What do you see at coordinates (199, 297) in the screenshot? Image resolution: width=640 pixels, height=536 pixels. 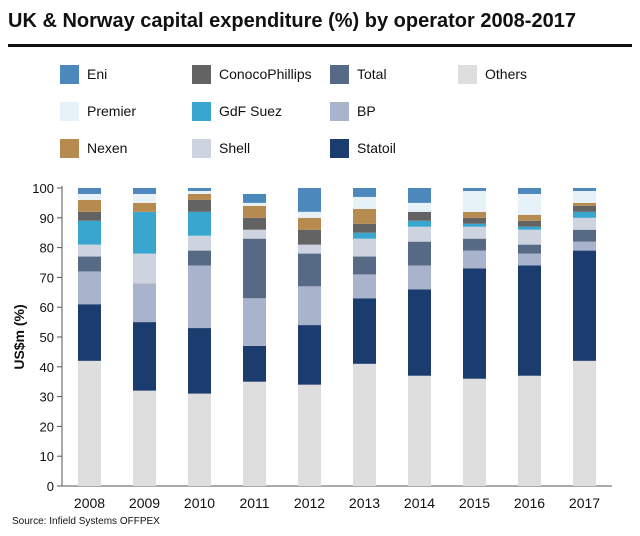 I see `bar-segment-bp-2010` at bounding box center [199, 297].